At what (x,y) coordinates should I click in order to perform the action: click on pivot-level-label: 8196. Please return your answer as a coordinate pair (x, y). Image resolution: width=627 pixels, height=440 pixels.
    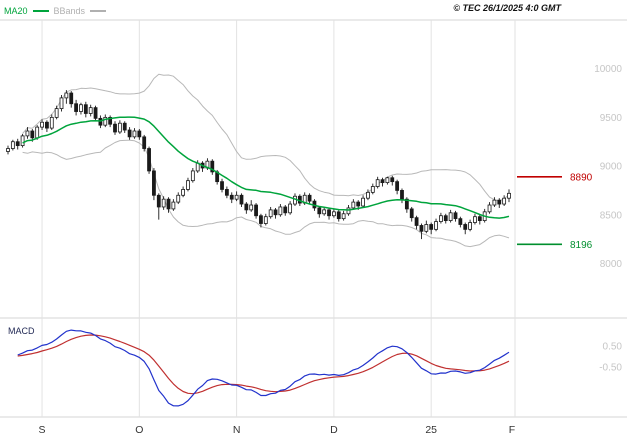
    Looking at the image, I should click on (581, 245).